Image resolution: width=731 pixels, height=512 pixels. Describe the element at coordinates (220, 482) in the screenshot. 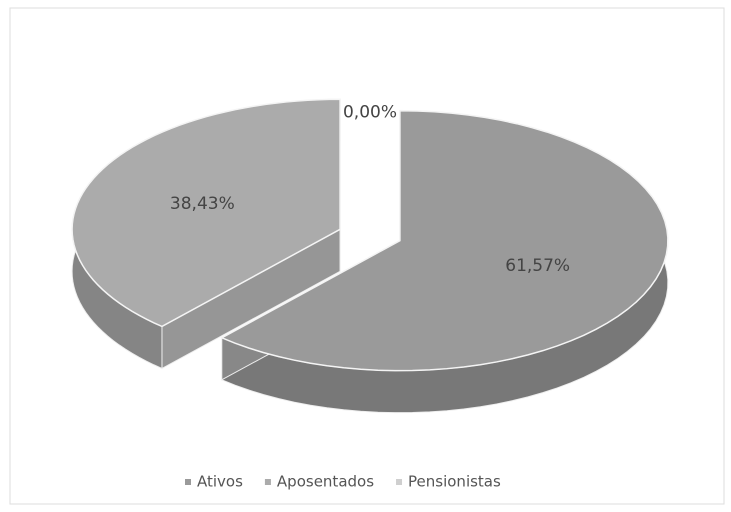

I see `legend-label: Ativos` at that location.